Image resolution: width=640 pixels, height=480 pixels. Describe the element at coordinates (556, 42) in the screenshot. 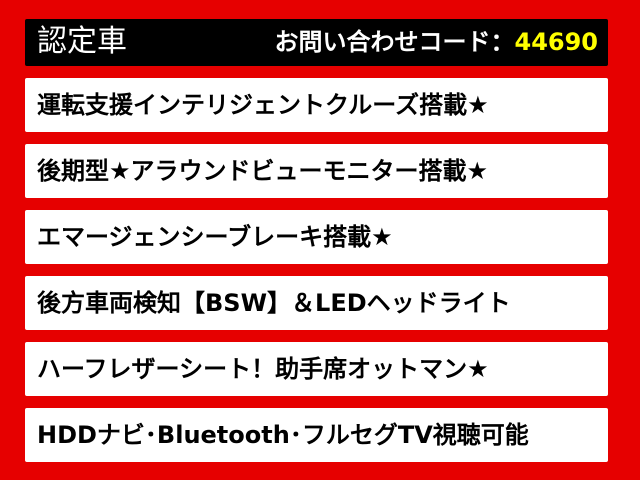

I see `inquiry-code-value: 44690` at that location.